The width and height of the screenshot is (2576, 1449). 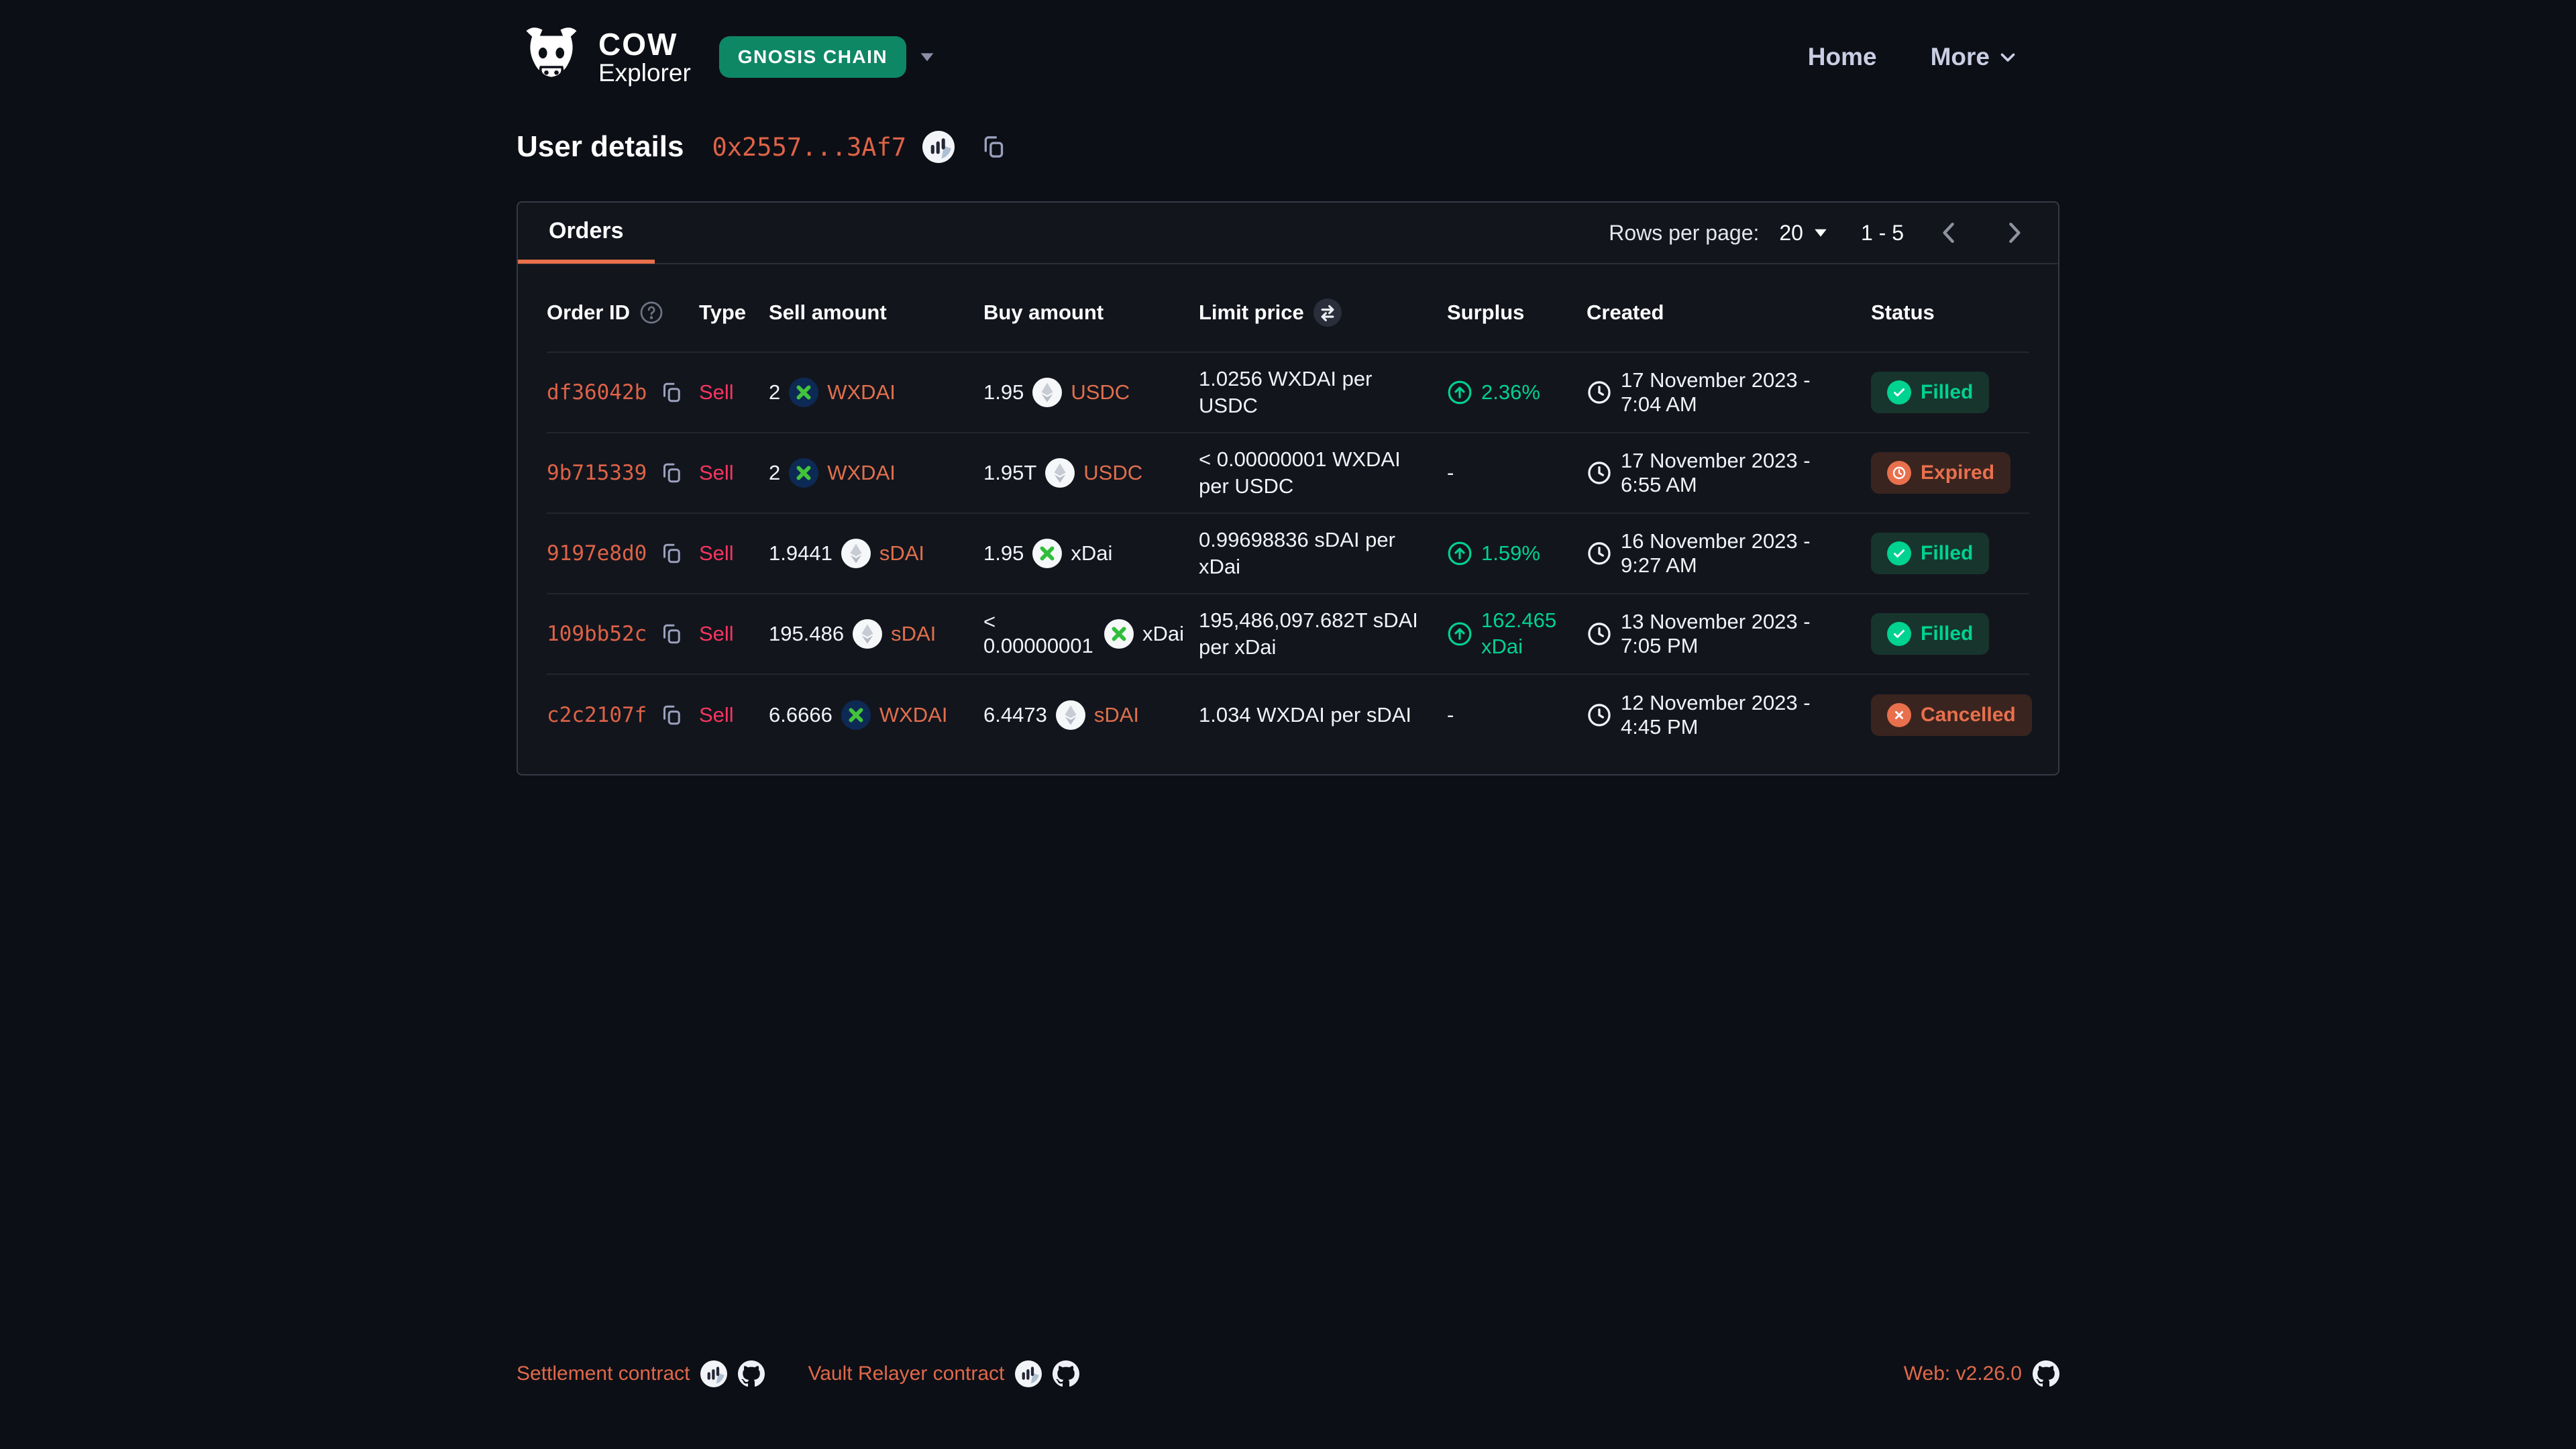 What do you see at coordinates (1003, 392) in the screenshot?
I see `buy-amount: 1.95` at bounding box center [1003, 392].